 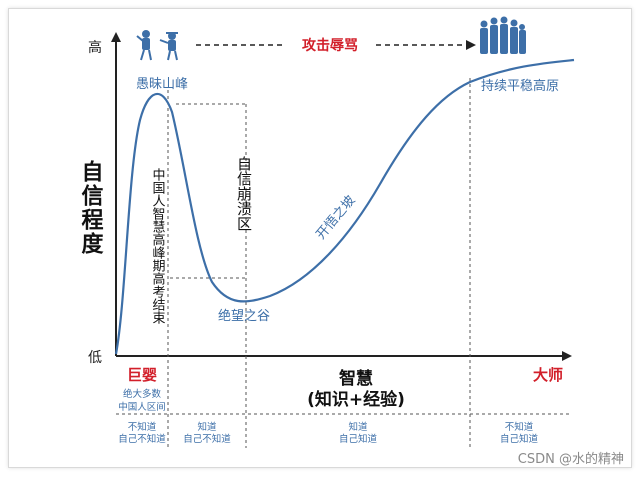 I want to click on slope-label: 开悟之坡, so click(x=336, y=217).